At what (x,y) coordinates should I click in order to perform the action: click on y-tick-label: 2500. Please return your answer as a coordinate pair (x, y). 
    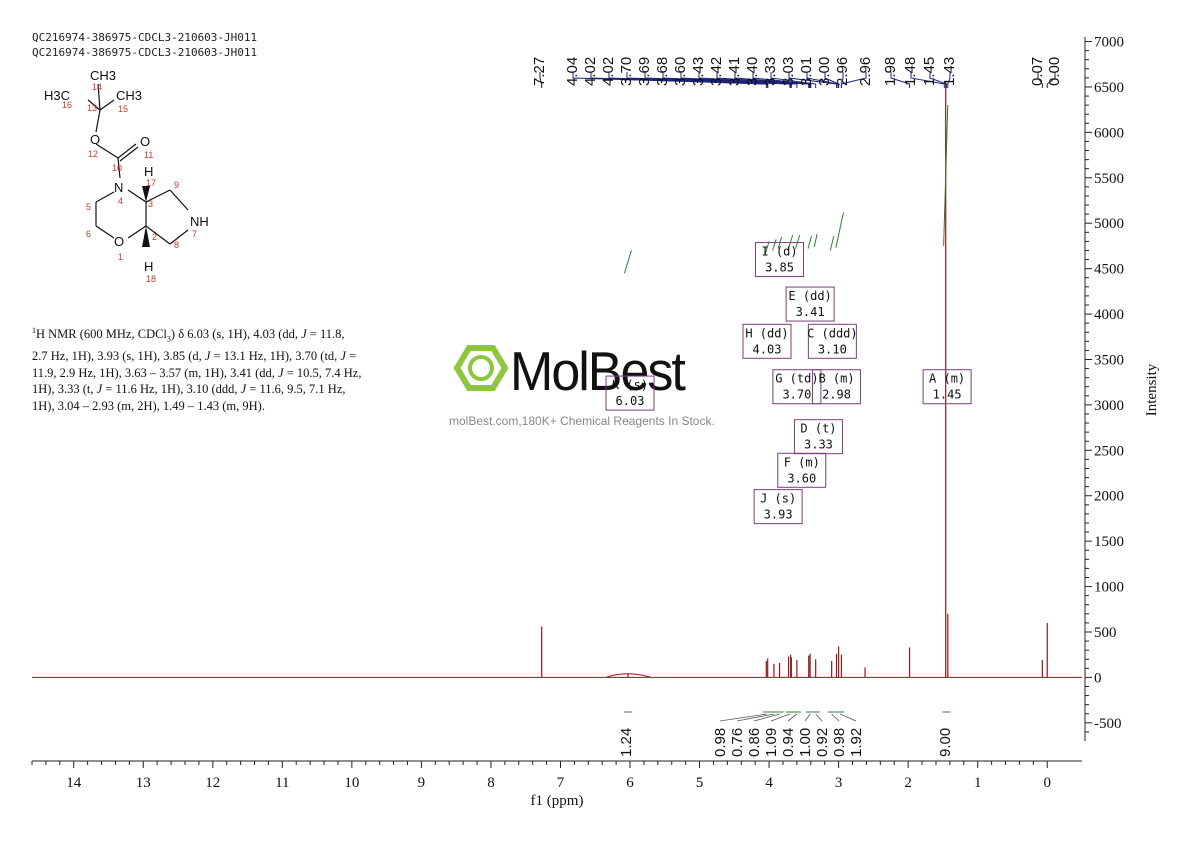
    Looking at the image, I should click on (1109, 451).